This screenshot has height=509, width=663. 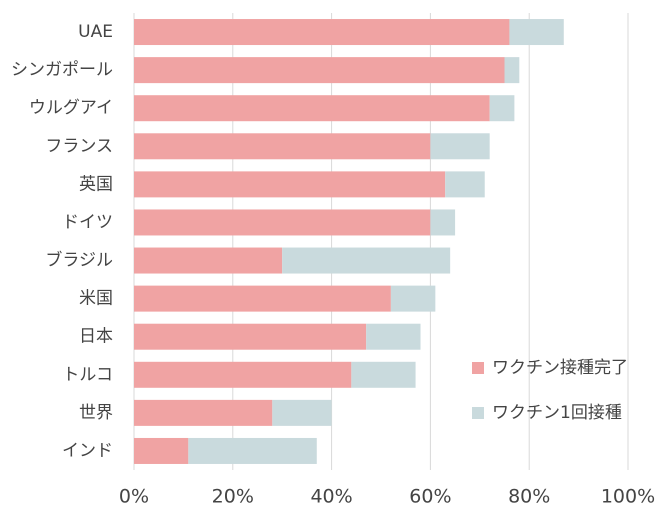 What do you see at coordinates (134, 497) in the screenshot?
I see `x-tick-label: 0%` at bounding box center [134, 497].